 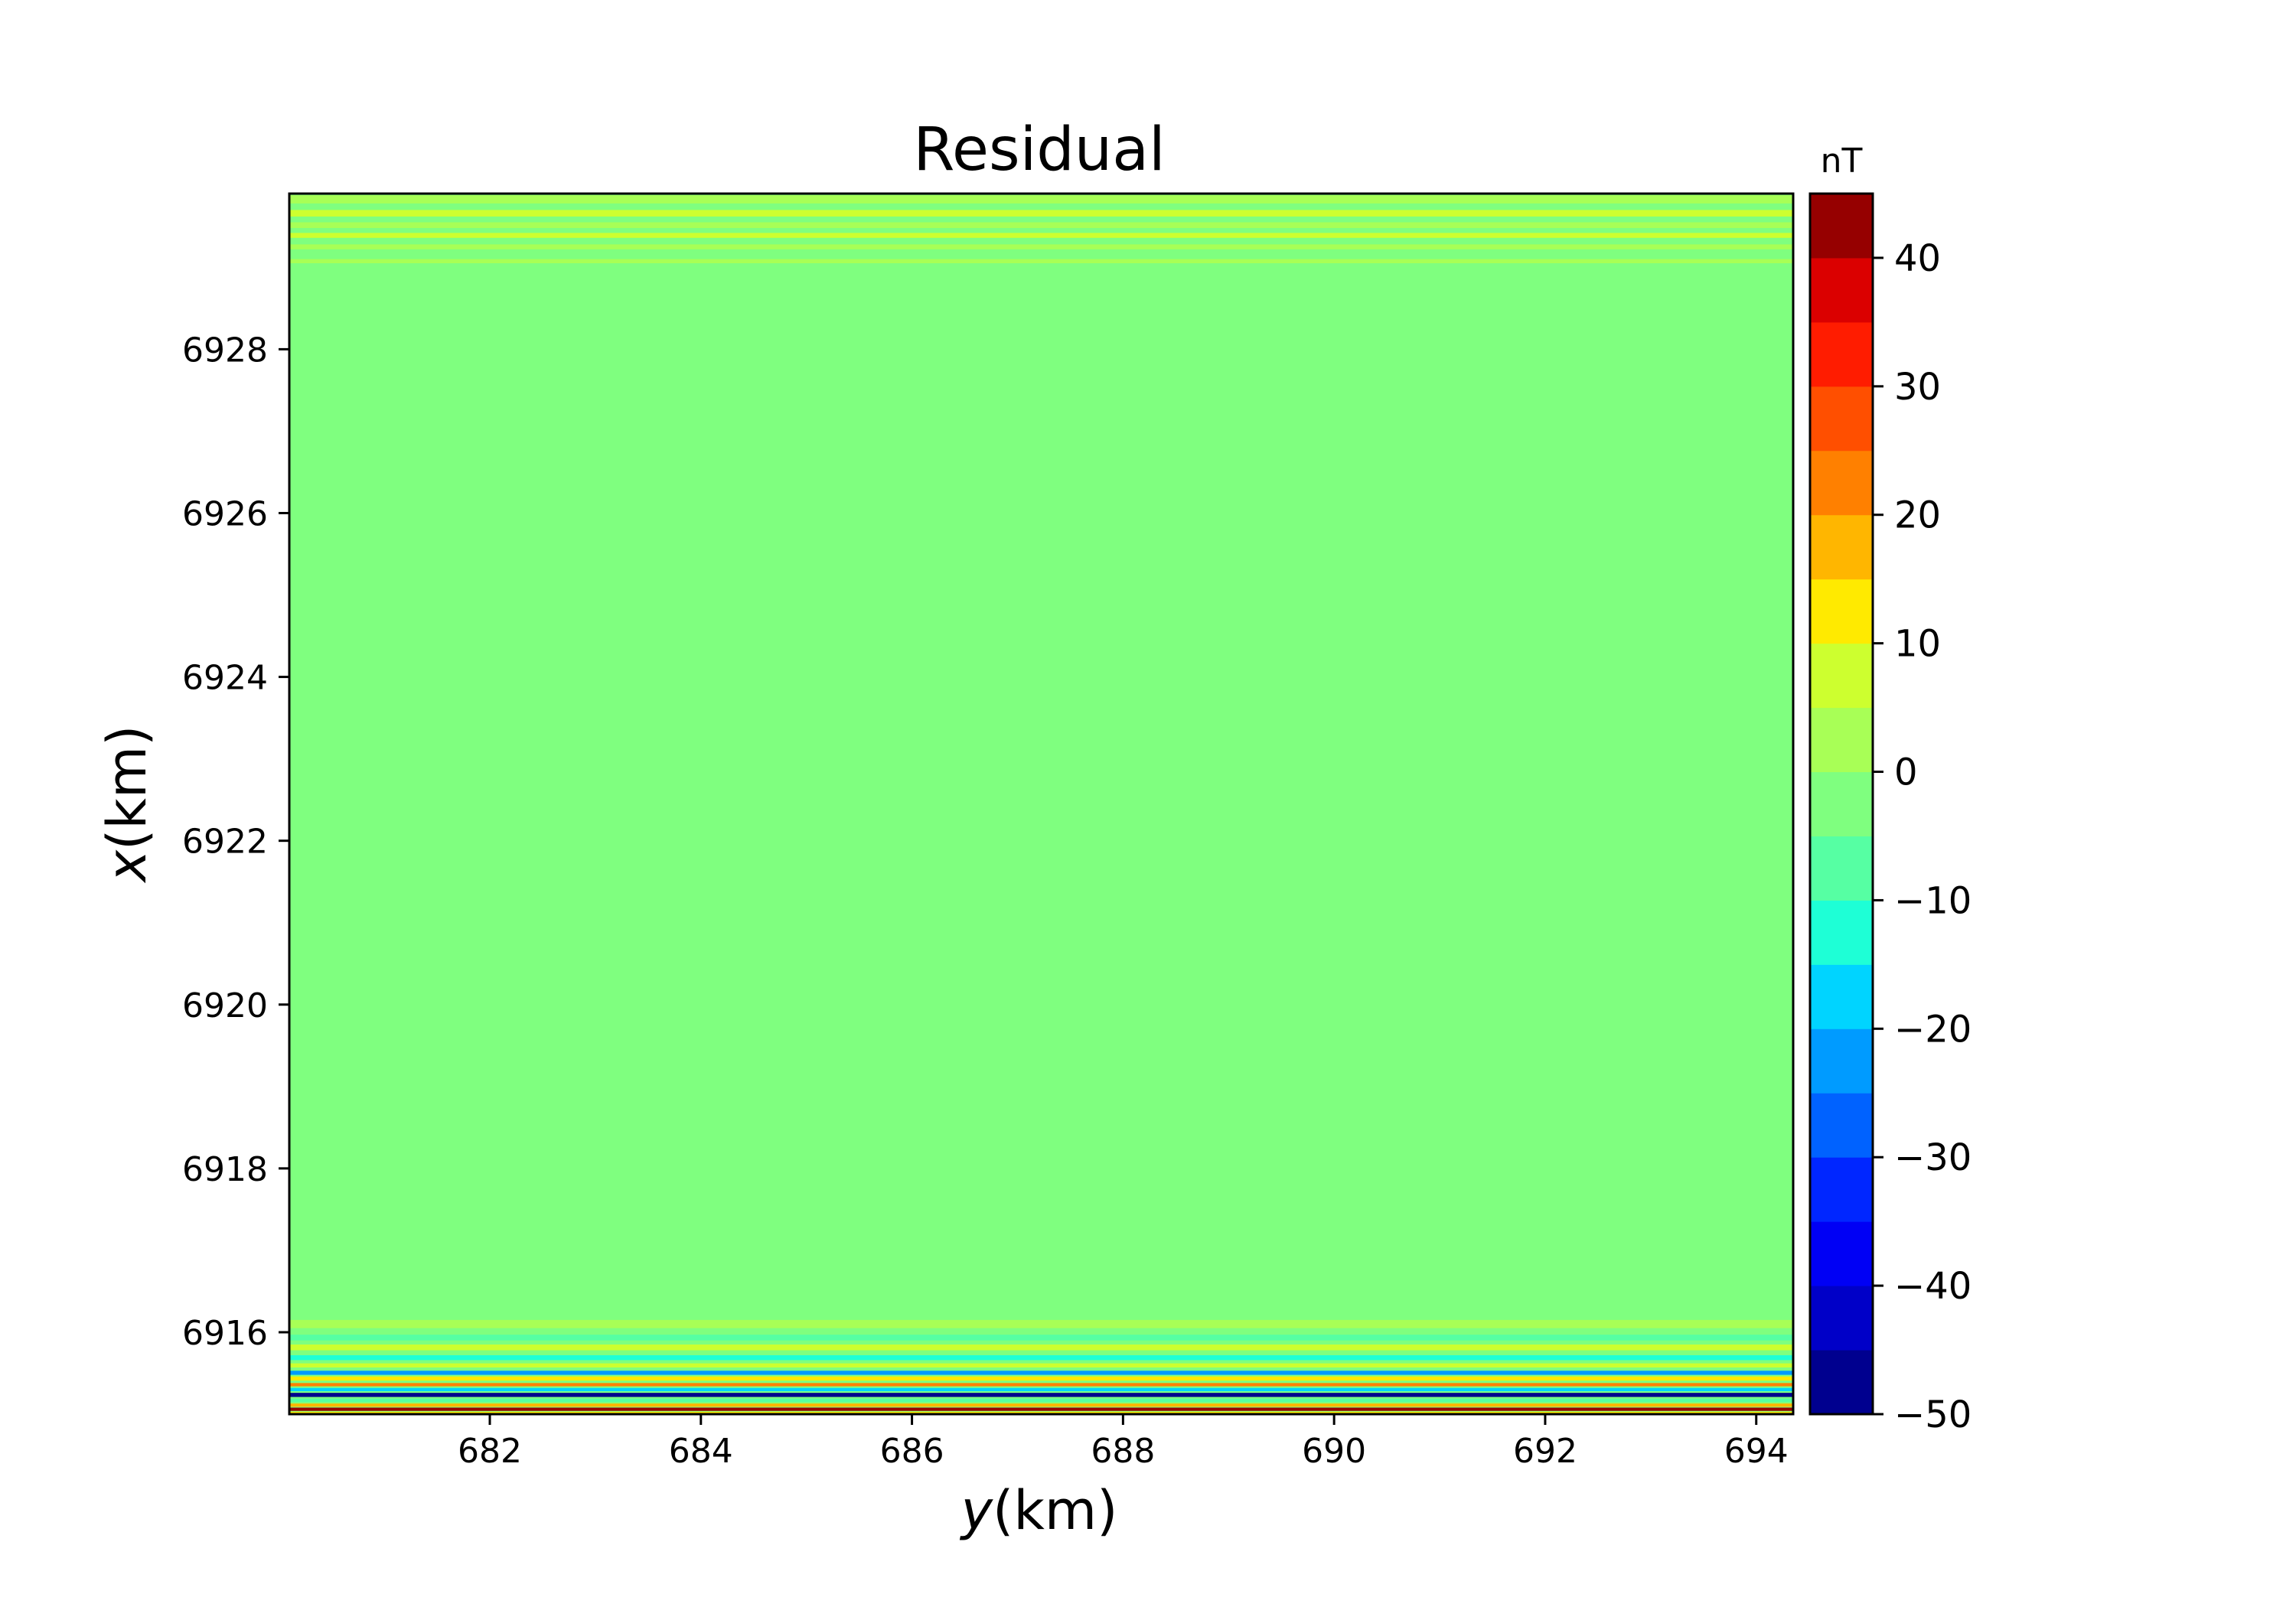 I want to click on colorbar-tick-label: −30, so click(x=1932, y=1157).